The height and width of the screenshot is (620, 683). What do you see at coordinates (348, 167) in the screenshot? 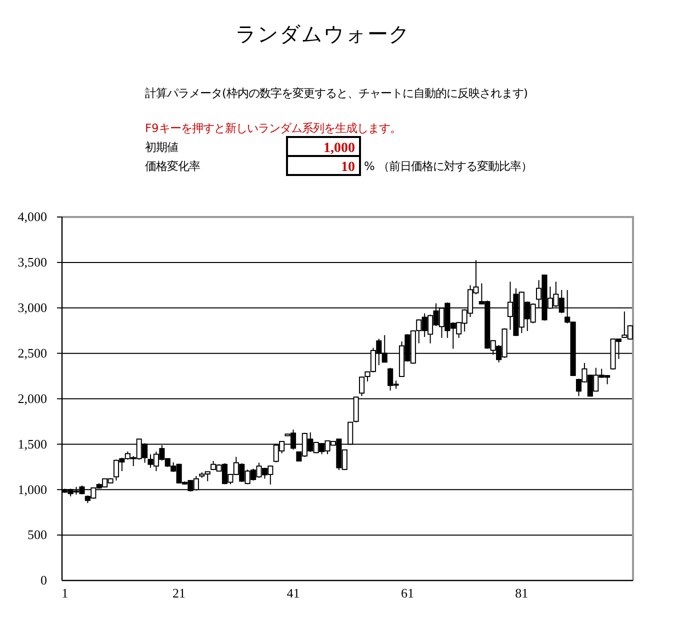
I see `text: 10` at bounding box center [348, 167].